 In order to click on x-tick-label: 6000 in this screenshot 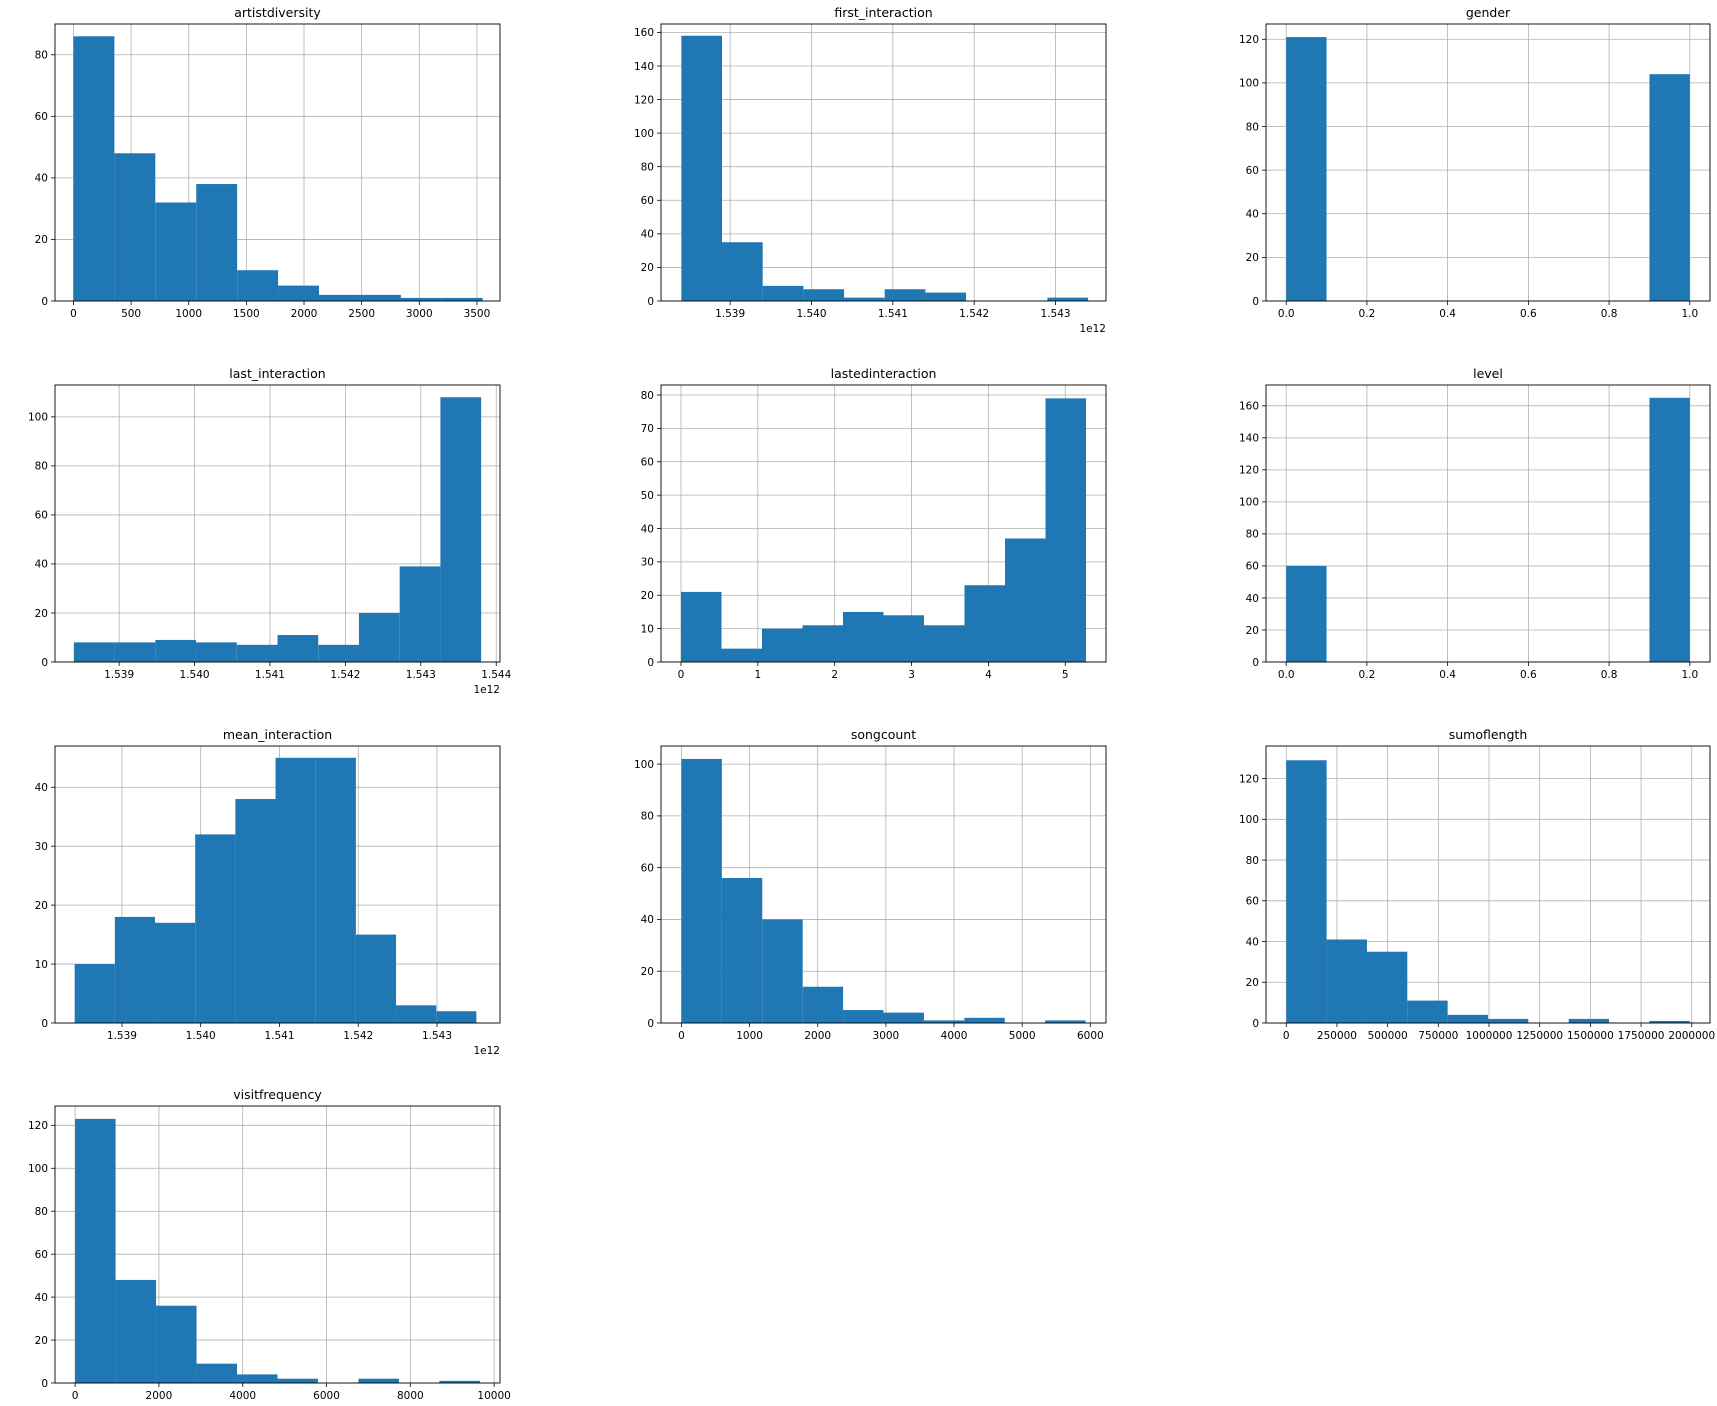, I will do `click(326, 1396)`.